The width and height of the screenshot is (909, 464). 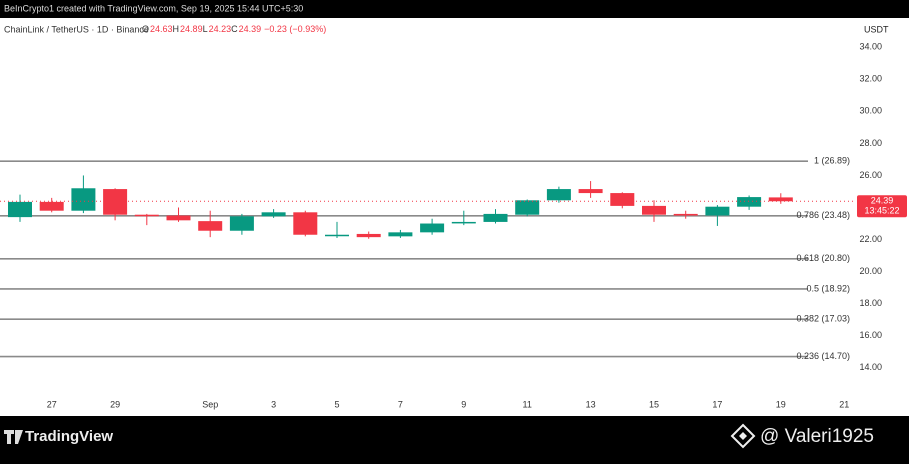 I want to click on ohlc-value: 24.63, so click(x=161, y=29).